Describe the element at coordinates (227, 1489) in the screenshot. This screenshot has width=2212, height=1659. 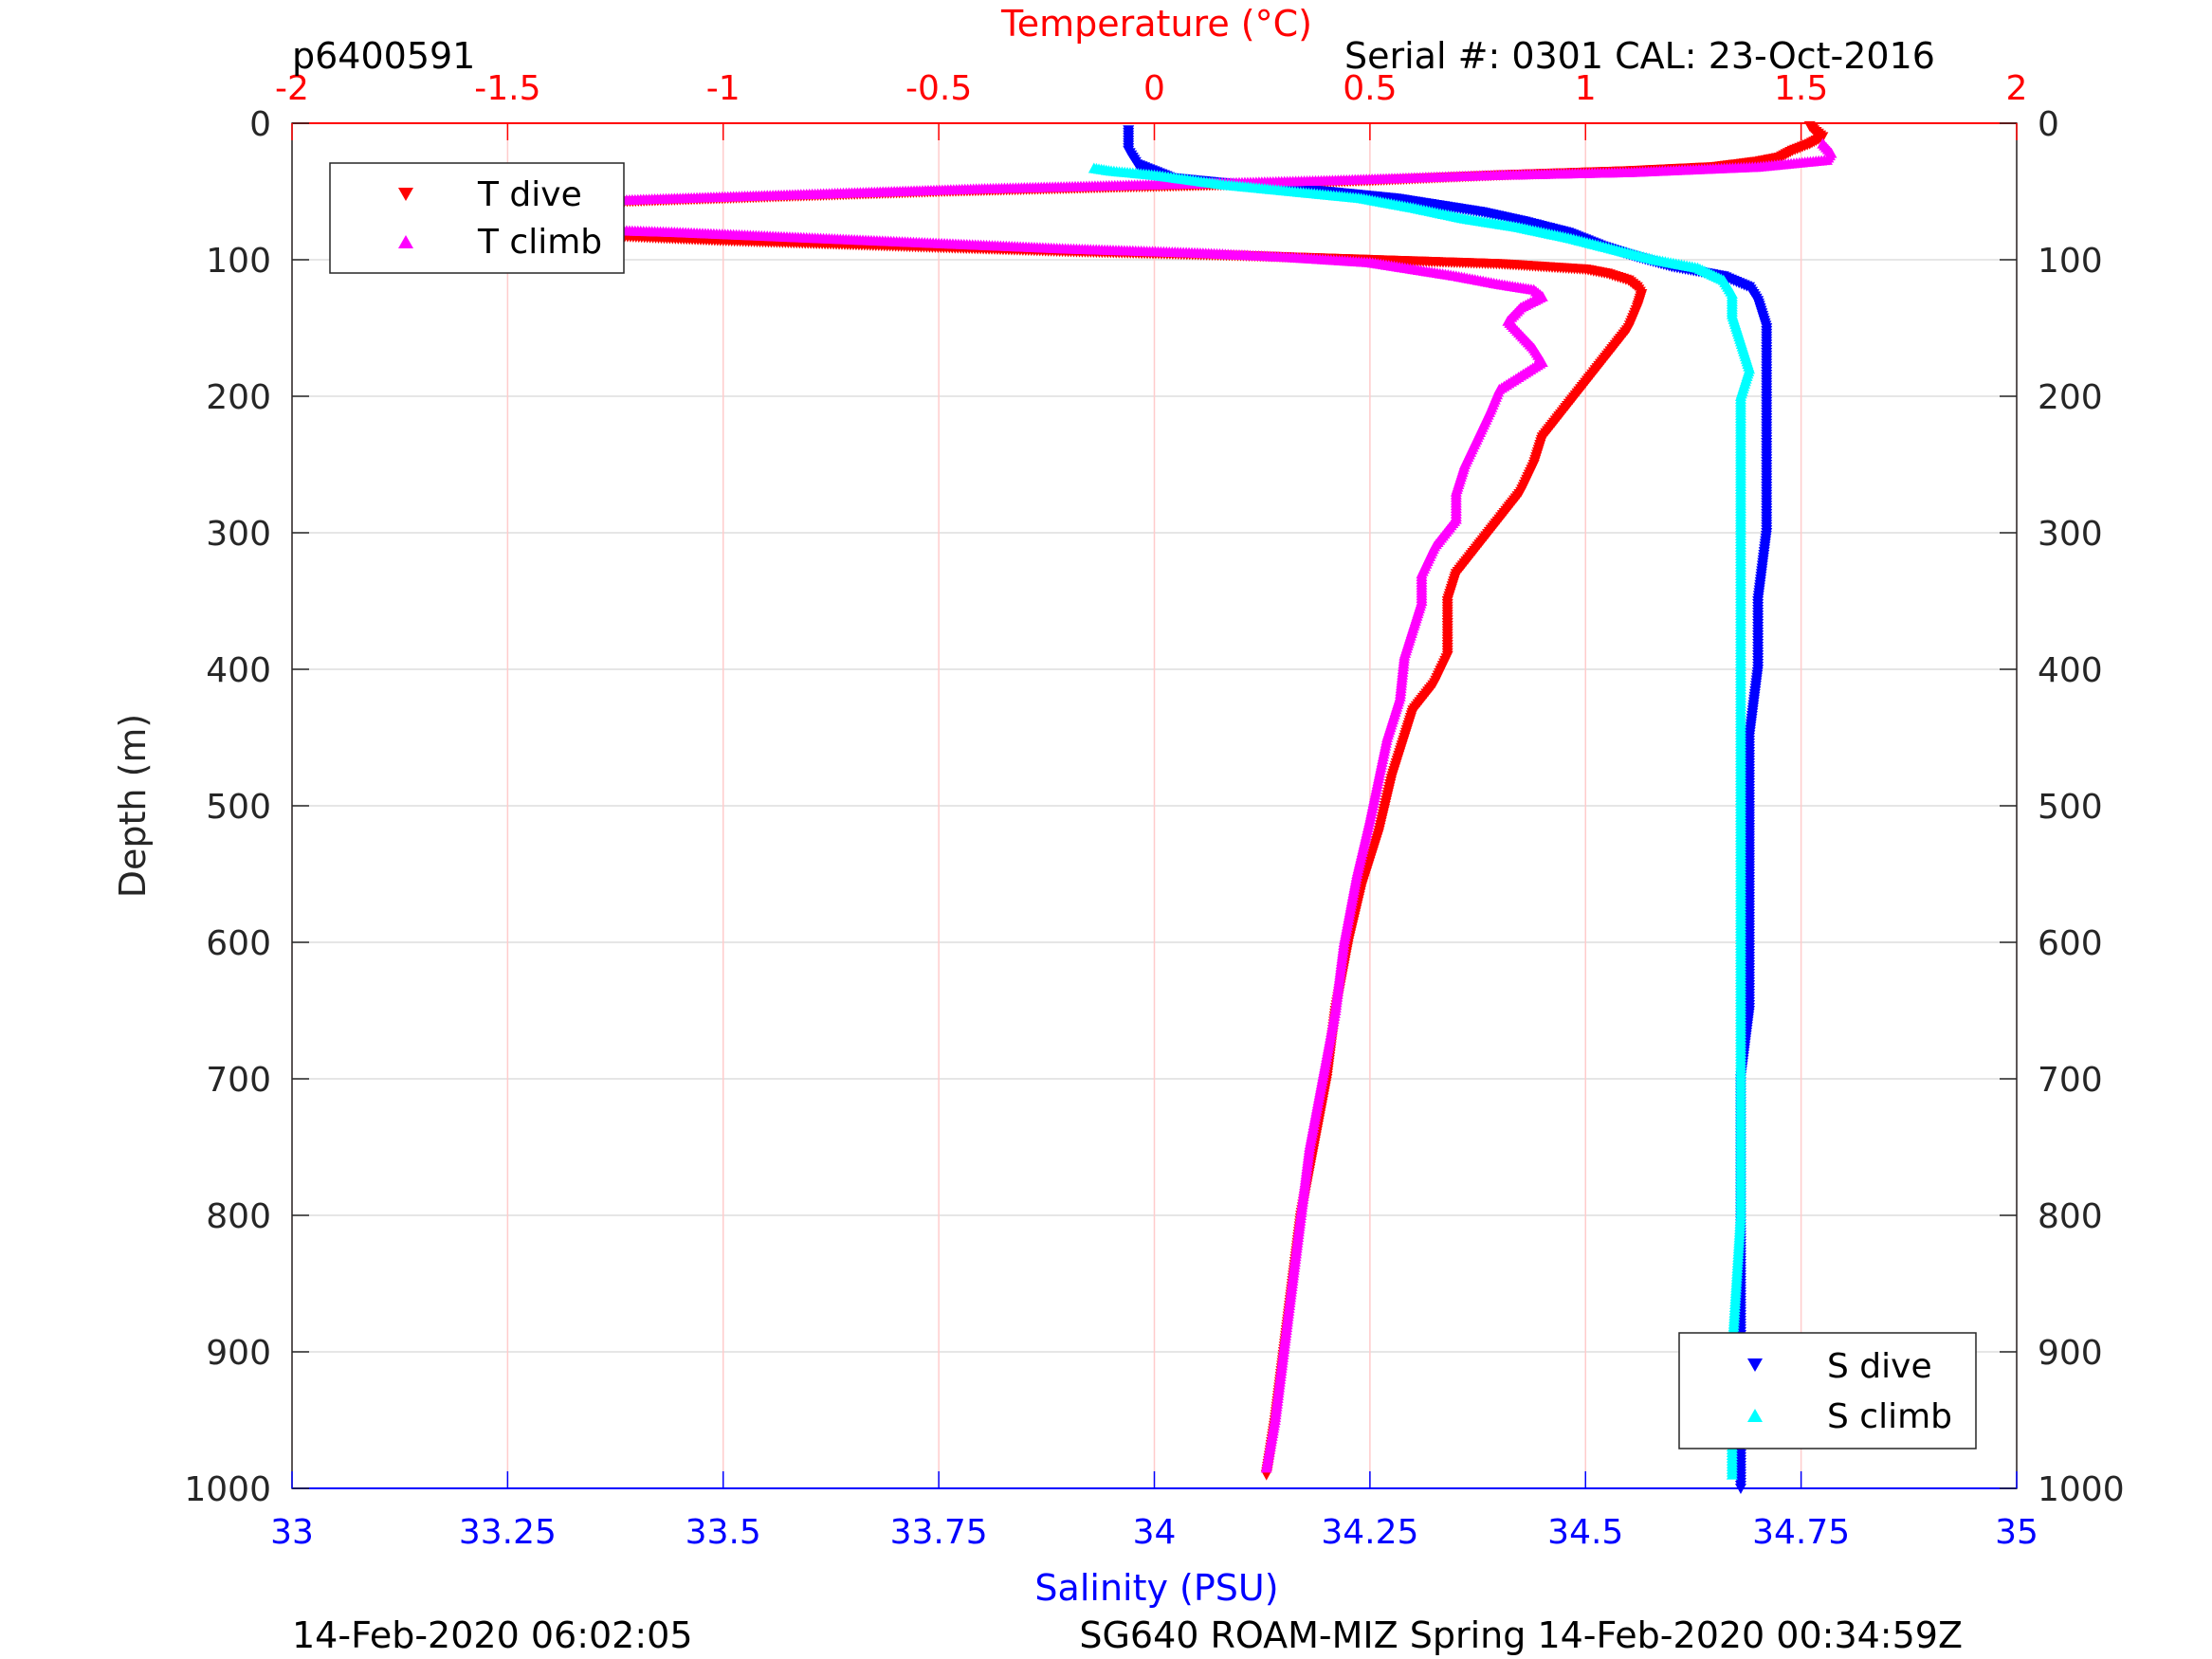
I see `depth-tick-label-left: 1000` at that location.